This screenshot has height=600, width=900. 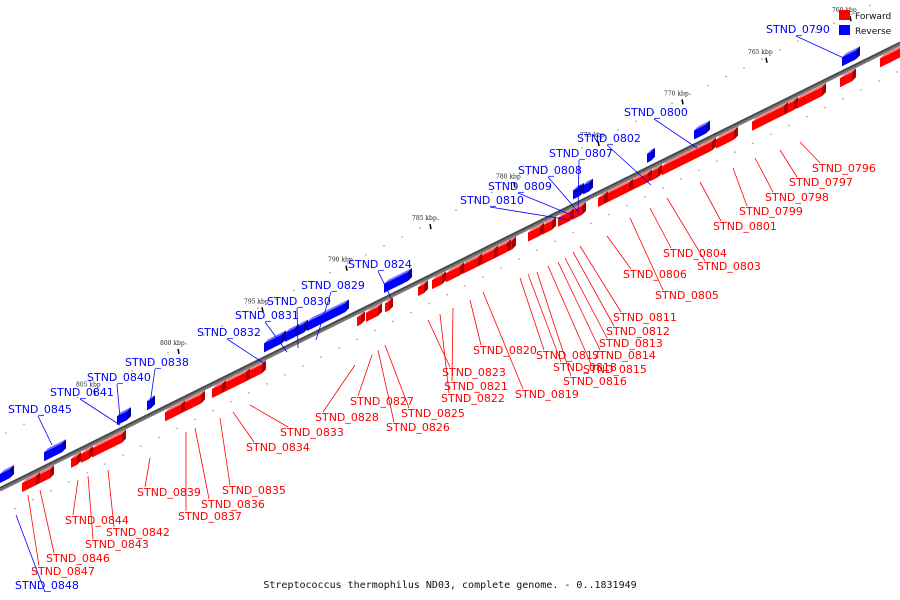 I want to click on gene-label-forward: STND_0822, so click(x=473, y=398).